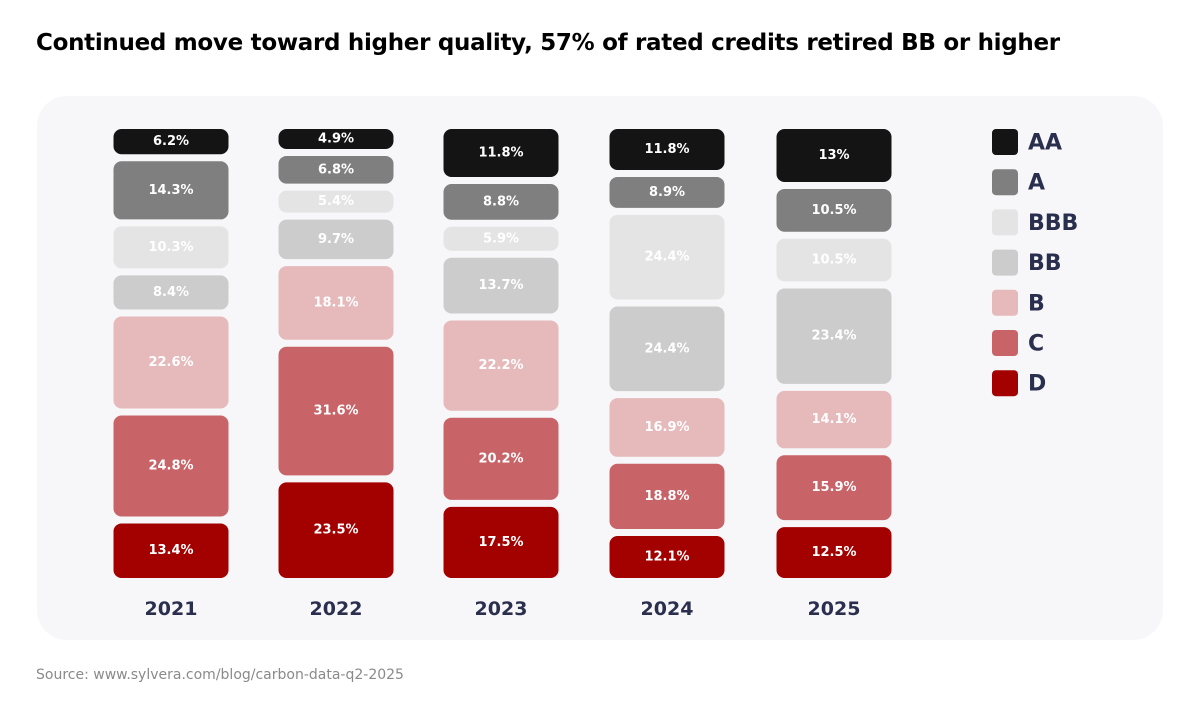  Describe the element at coordinates (1005, 222) in the screenshot. I see `legend-swatch-bbb` at that location.